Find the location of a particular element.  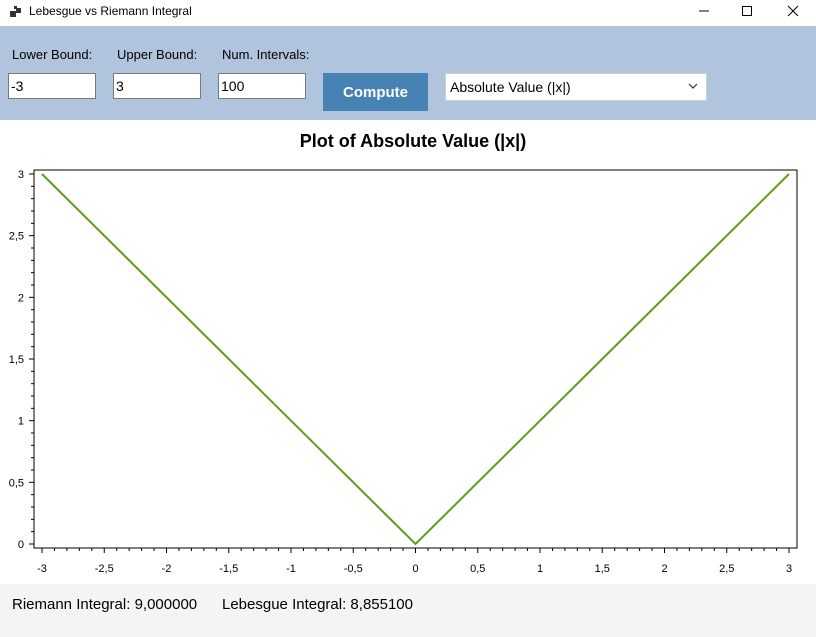

x-tick-label: -1 is located at coordinates (291, 569).